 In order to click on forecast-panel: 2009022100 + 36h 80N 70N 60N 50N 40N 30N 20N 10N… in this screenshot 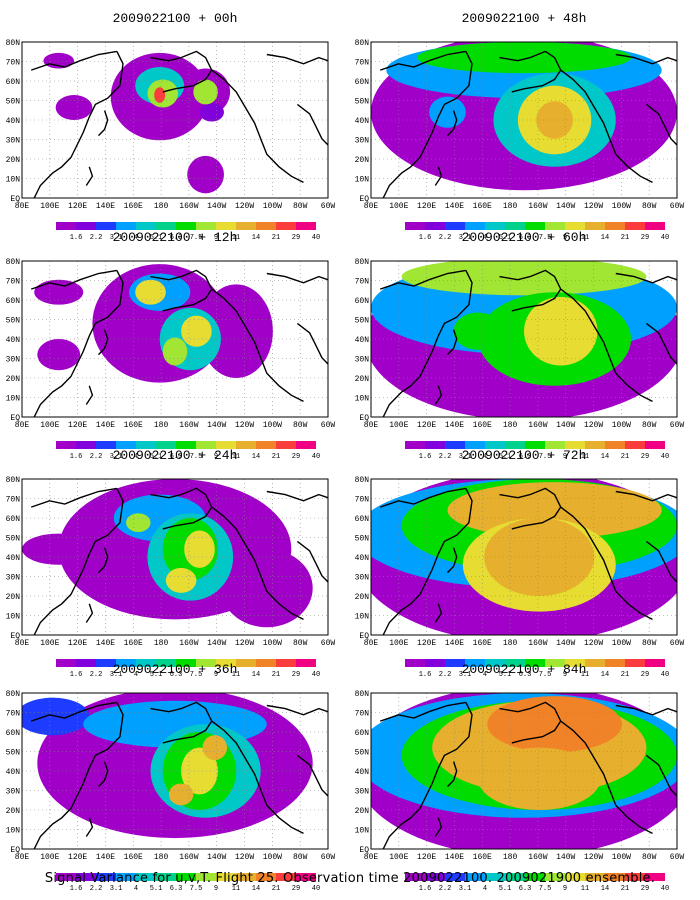, I will do `click(171, 777)`.